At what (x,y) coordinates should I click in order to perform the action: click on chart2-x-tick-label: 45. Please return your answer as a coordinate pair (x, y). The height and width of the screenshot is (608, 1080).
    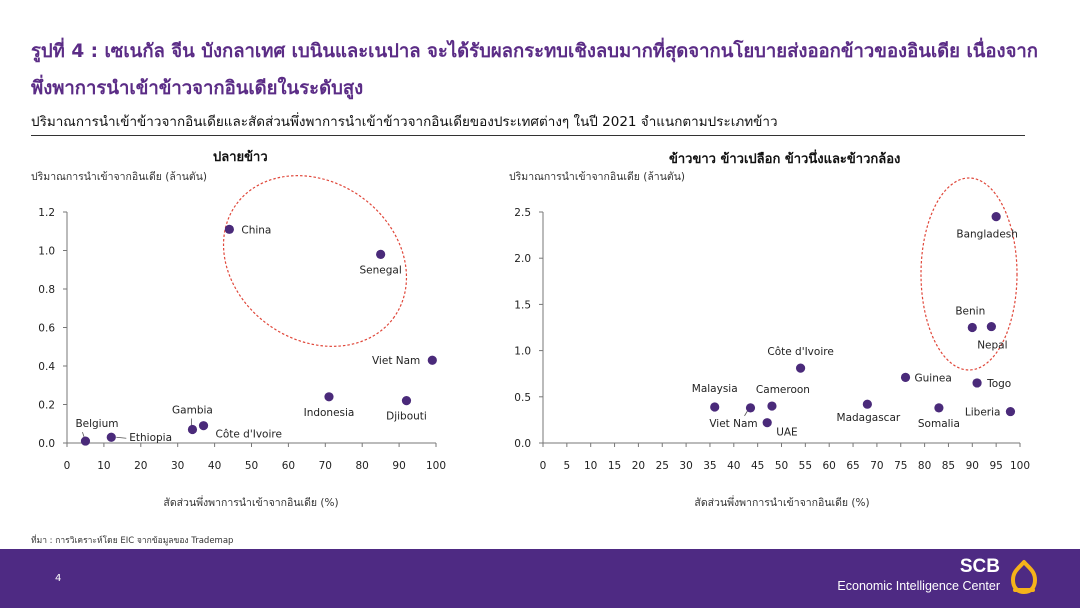
    Looking at the image, I should click on (757, 466).